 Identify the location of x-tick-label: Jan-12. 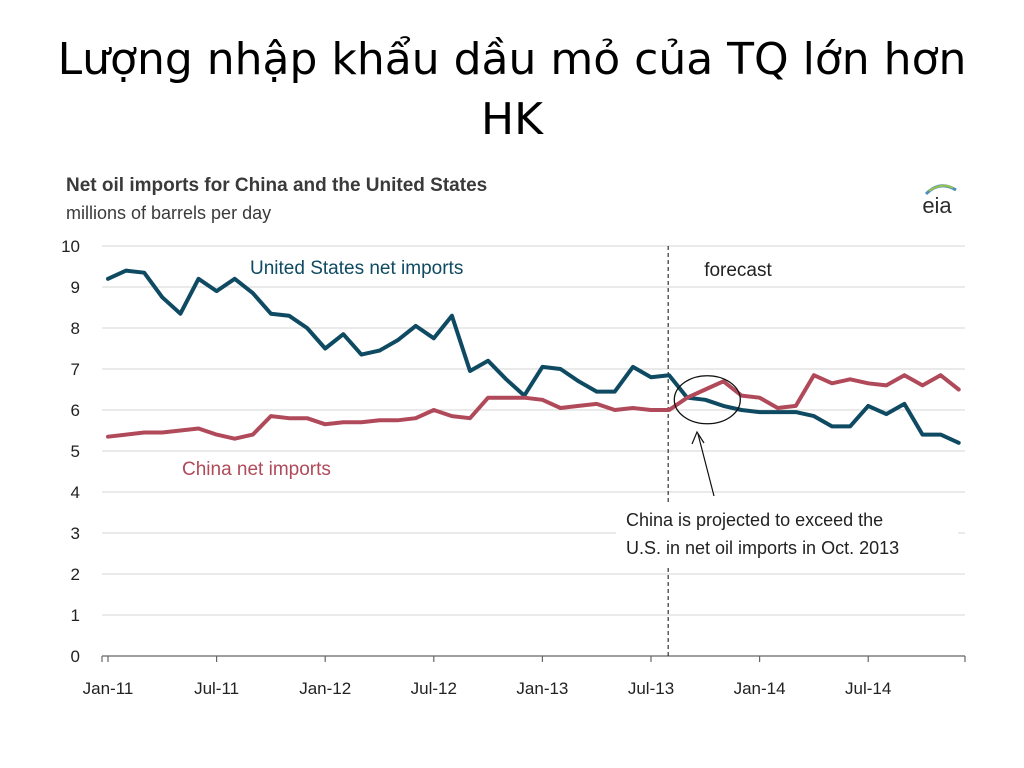
(325, 688).